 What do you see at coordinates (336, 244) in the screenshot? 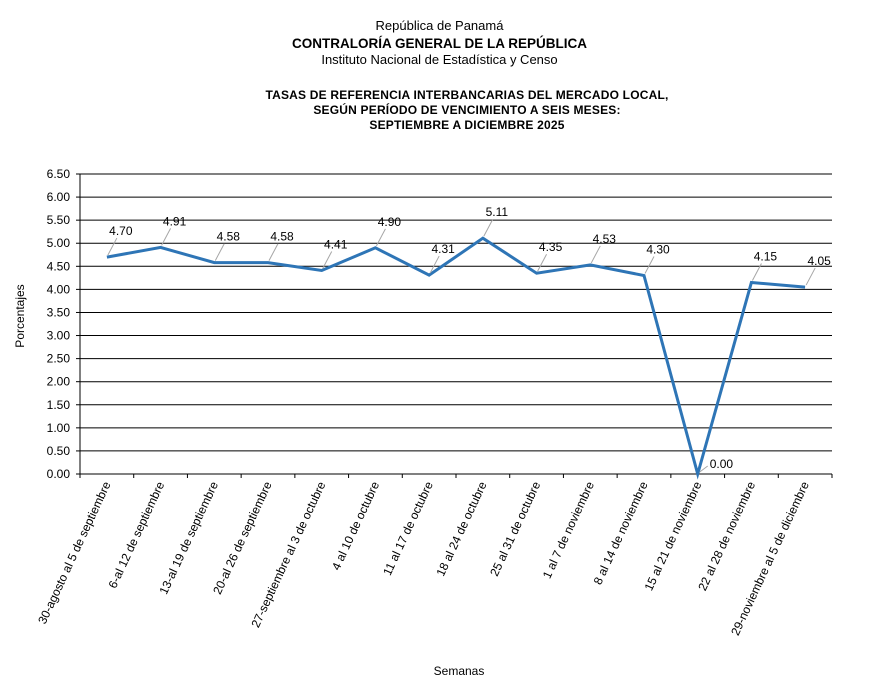
I see `data-label: 4.41` at bounding box center [336, 244].